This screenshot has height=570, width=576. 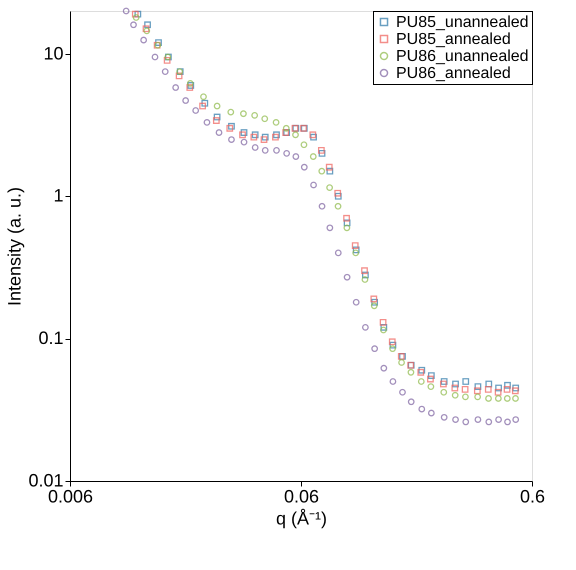 I want to click on x-axis-title: q (Å⁻¹), so click(x=301, y=518).